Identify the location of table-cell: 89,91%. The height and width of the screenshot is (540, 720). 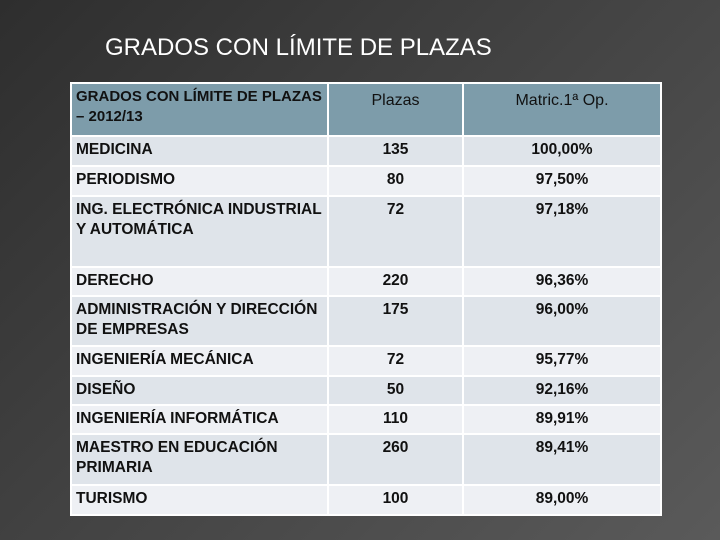
(562, 419).